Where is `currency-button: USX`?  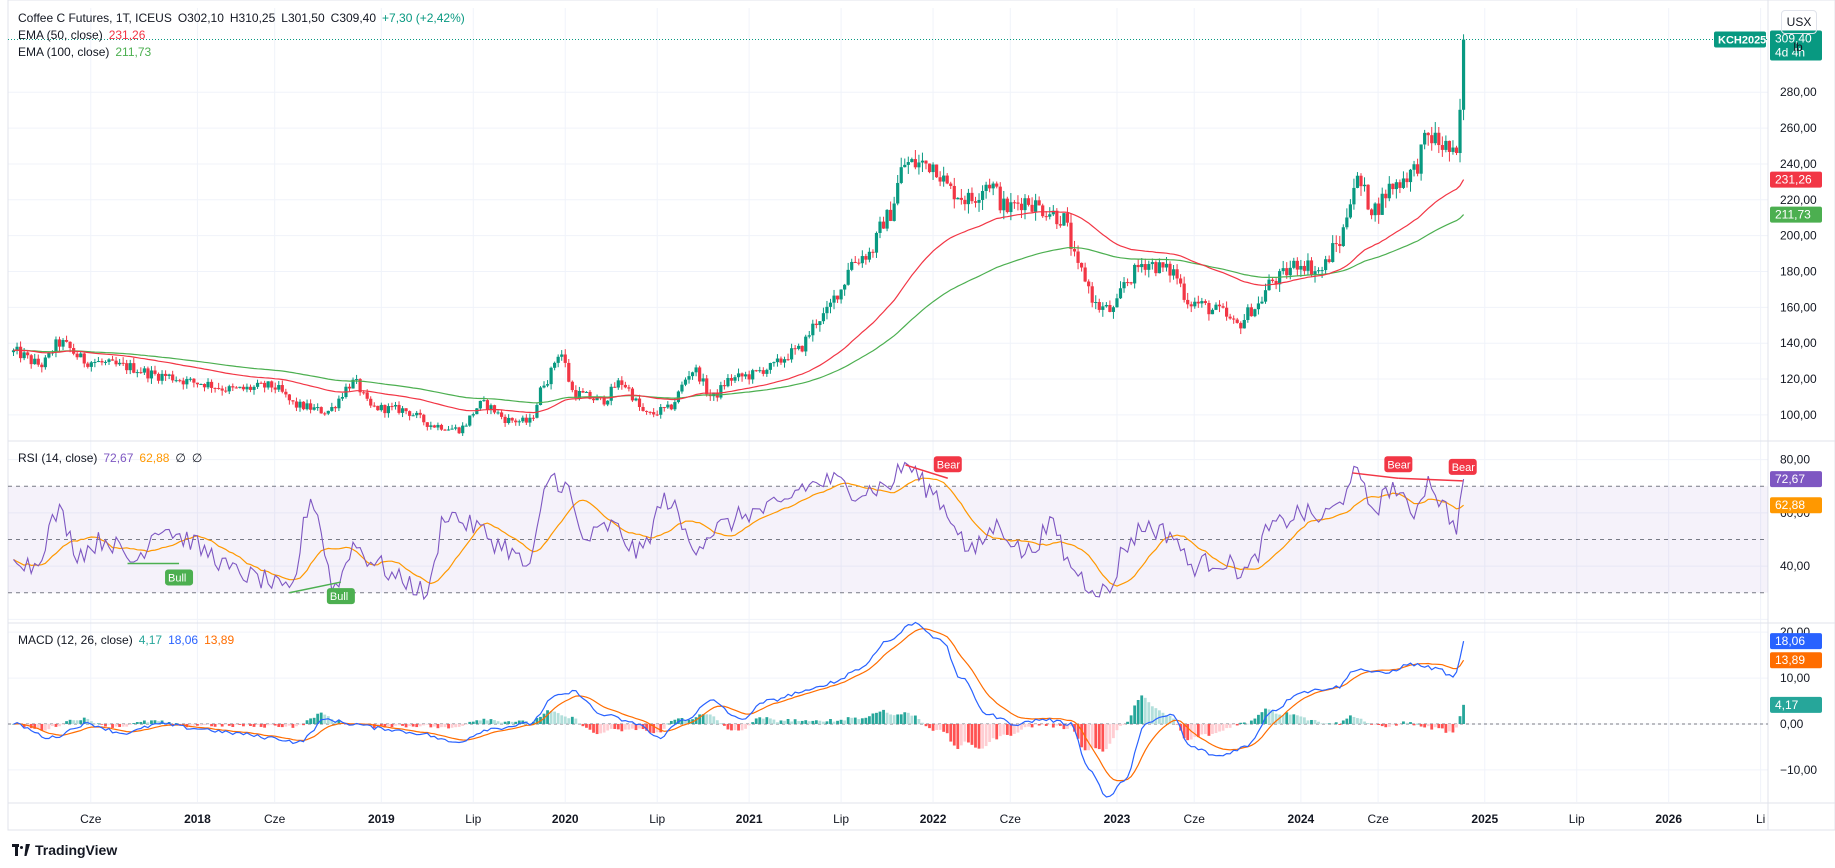
currency-button: USX is located at coordinates (1799, 22).